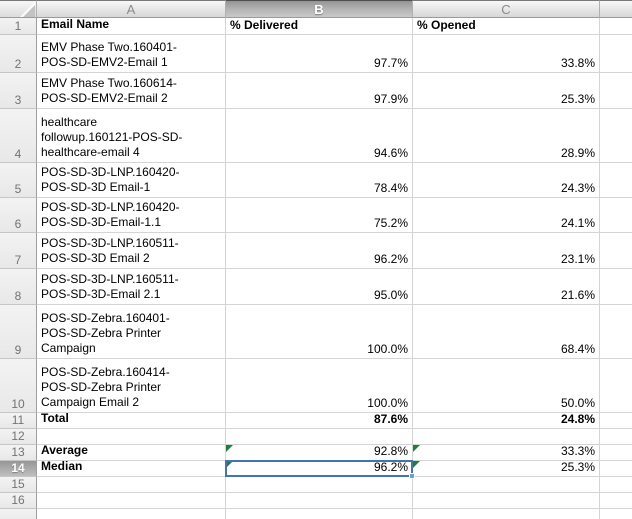 The width and height of the screenshot is (632, 519). Describe the element at coordinates (18, 421) in the screenshot. I see `row-header-11: 11` at that location.